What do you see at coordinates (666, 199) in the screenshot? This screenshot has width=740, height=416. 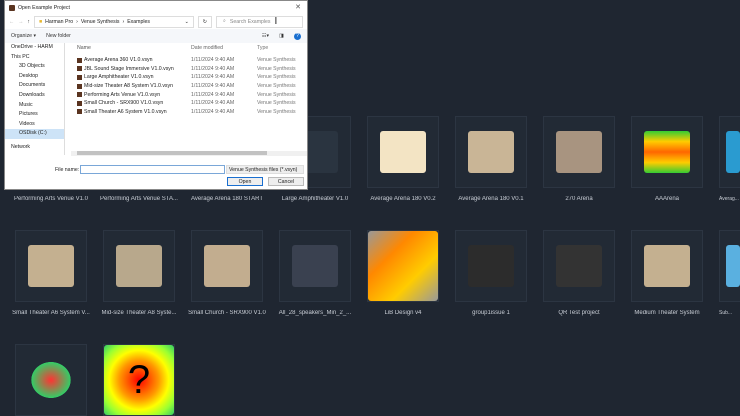 I see `project-name: AAArena` at bounding box center [666, 199].